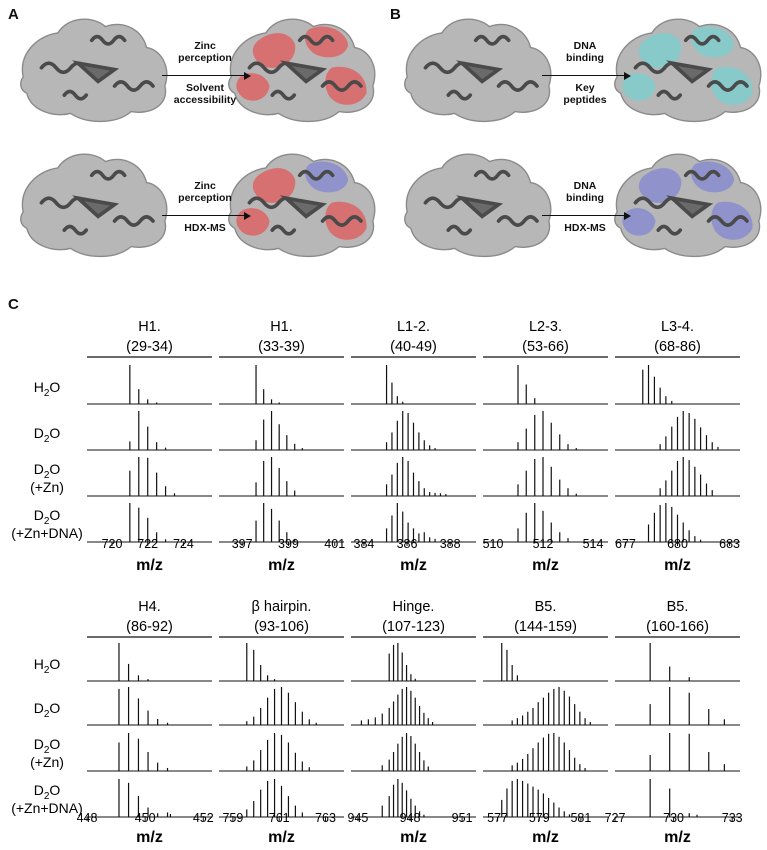  I want to click on x-tick-label: 388, so click(450, 544).